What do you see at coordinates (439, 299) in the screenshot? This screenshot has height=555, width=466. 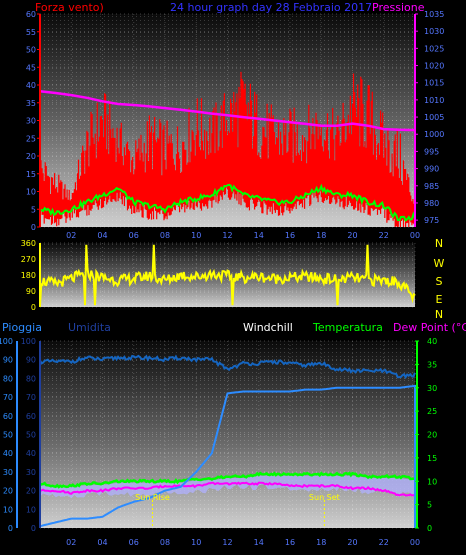 I see `compass-label: E` at bounding box center [439, 299].